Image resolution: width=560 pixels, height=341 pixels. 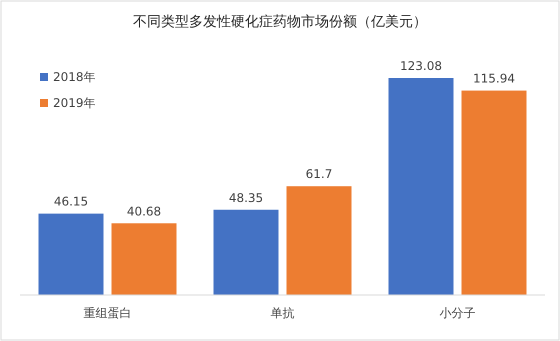 What do you see at coordinates (494, 79) in the screenshot?
I see `data-label: 115.94` at bounding box center [494, 79].